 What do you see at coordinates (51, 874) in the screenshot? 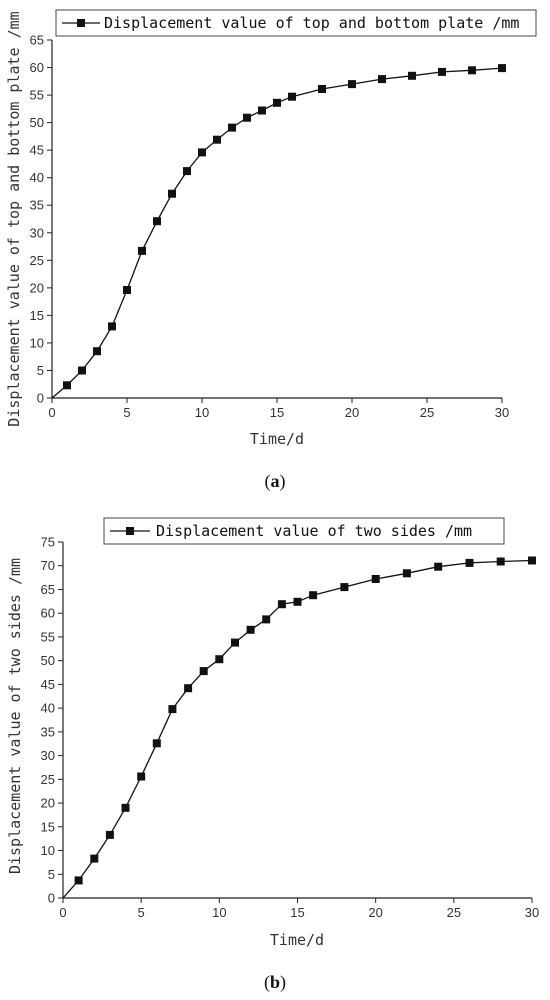
I see `y-tick-label: 5` at bounding box center [51, 874].